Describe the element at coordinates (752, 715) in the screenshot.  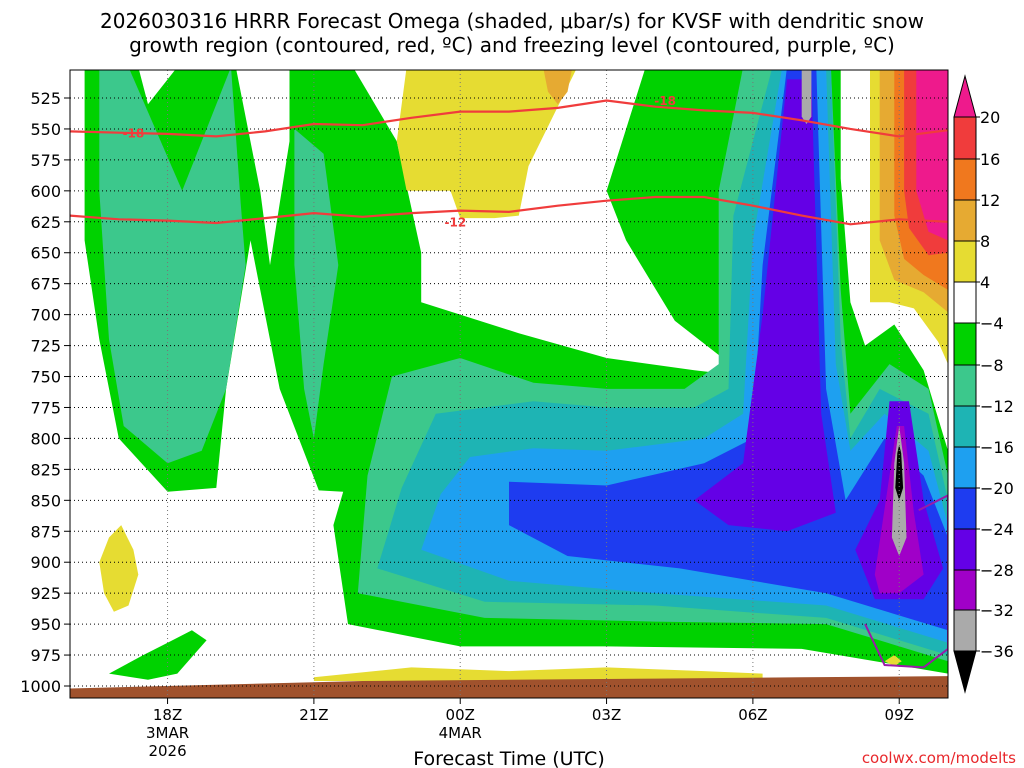
I see `x-tick-label-06Z: 06Z` at that location.